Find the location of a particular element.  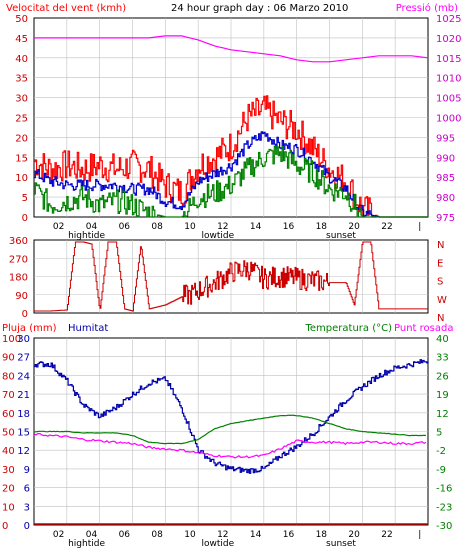

humidity-y-tick: 18 is located at coordinates (23, 414).